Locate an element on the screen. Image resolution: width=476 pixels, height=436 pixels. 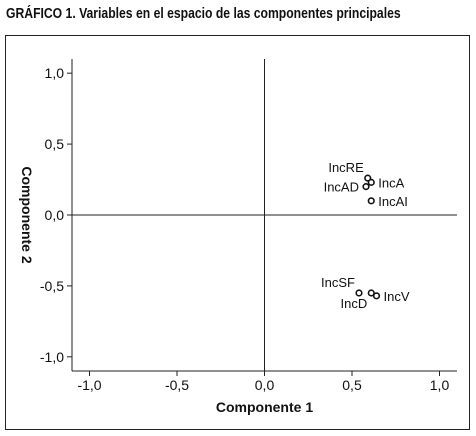
y-axis-label: Componente 2 is located at coordinates (27, 214).